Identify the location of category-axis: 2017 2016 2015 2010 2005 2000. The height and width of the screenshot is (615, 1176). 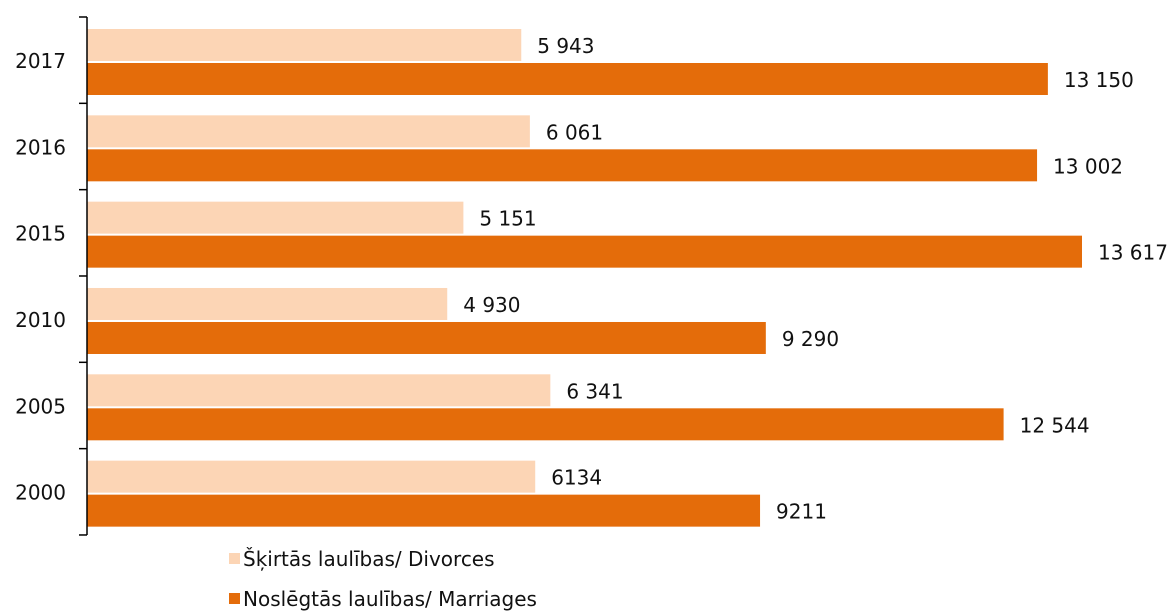
(51, 276).